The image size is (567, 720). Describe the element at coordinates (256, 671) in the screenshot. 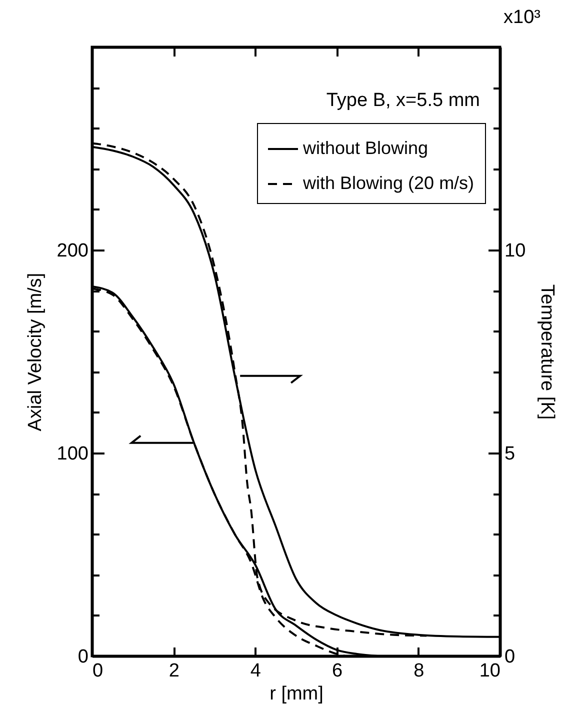

I see `x-tick-label: 4` at that location.